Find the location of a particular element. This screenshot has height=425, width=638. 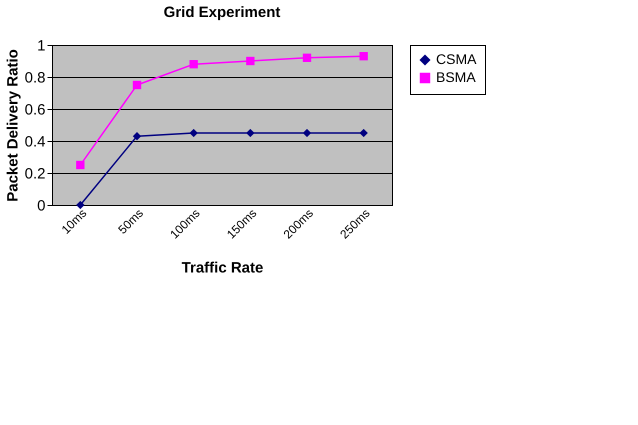

legend-label: BSMA is located at coordinates (456, 77).